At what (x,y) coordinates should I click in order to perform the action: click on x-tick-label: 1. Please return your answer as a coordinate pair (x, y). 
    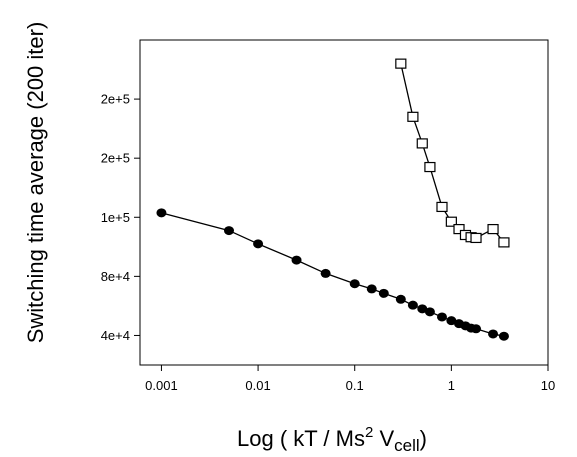
    Looking at the image, I should click on (451, 385).